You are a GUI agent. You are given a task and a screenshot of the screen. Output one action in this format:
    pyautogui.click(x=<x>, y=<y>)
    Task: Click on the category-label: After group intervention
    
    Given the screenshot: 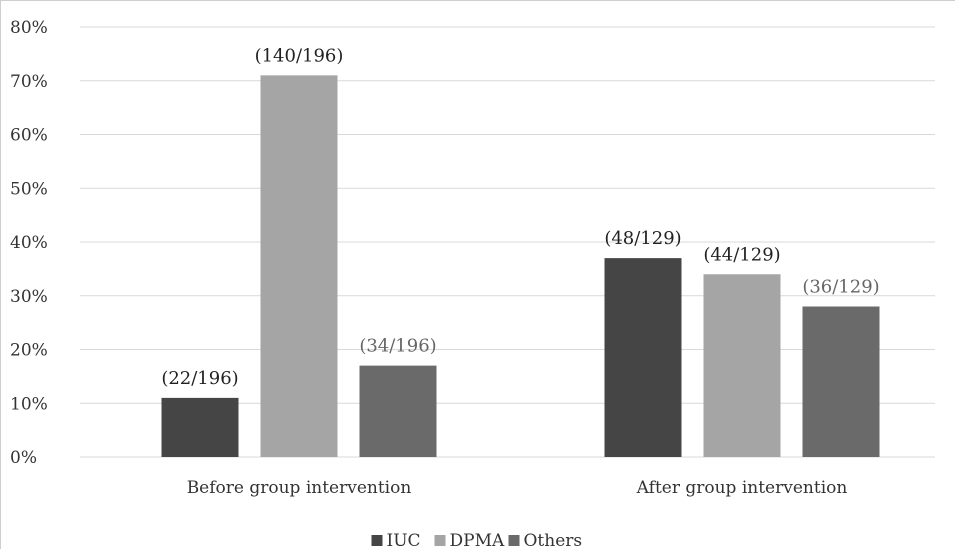 What is the action you would take?
    pyautogui.click(x=742, y=488)
    